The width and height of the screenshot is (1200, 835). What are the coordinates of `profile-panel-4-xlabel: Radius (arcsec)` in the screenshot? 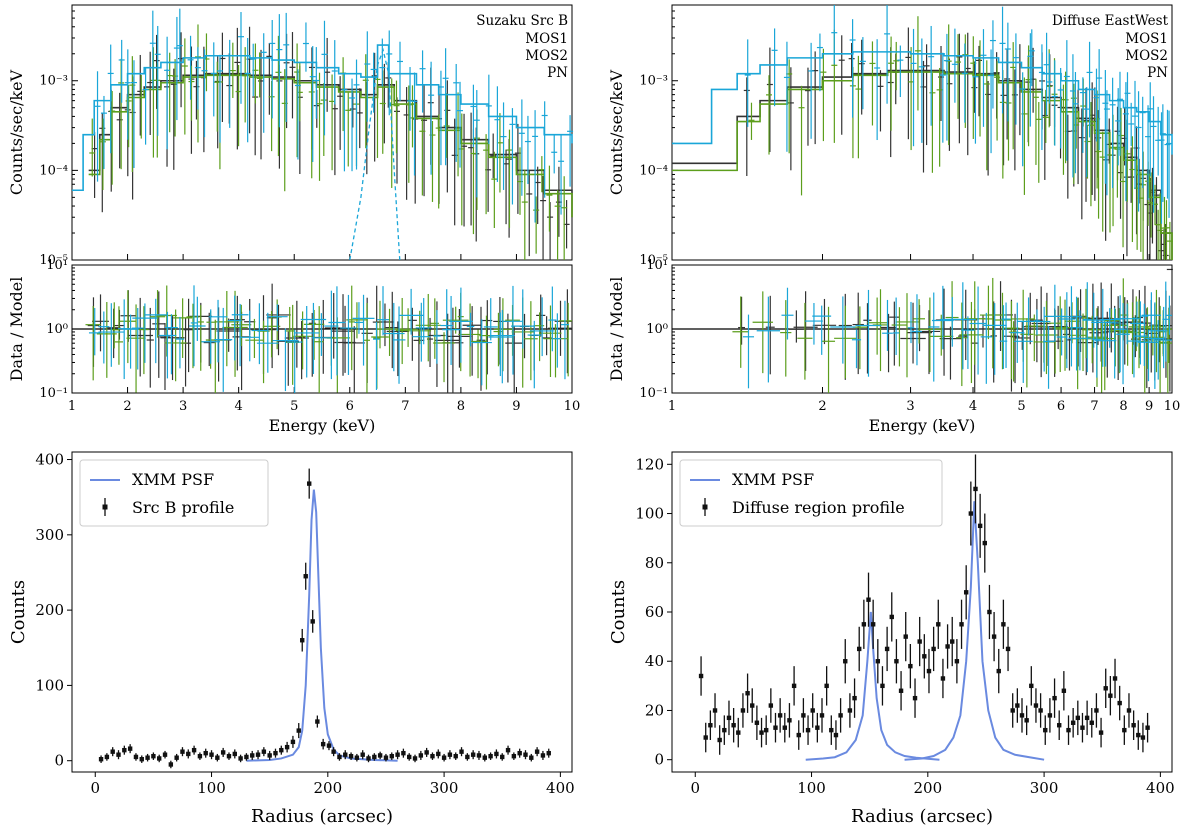 It's located at (322, 816).